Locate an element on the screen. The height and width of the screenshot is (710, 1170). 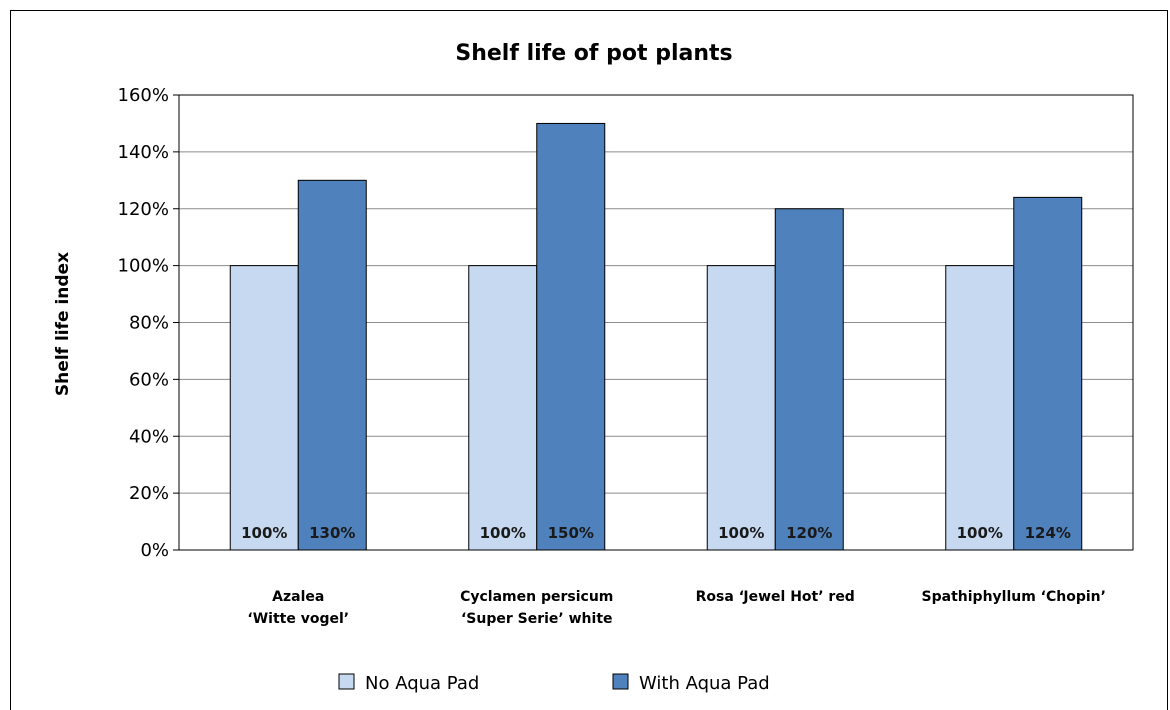
category-label: ‘Super Serie’ white is located at coordinates (537, 619).